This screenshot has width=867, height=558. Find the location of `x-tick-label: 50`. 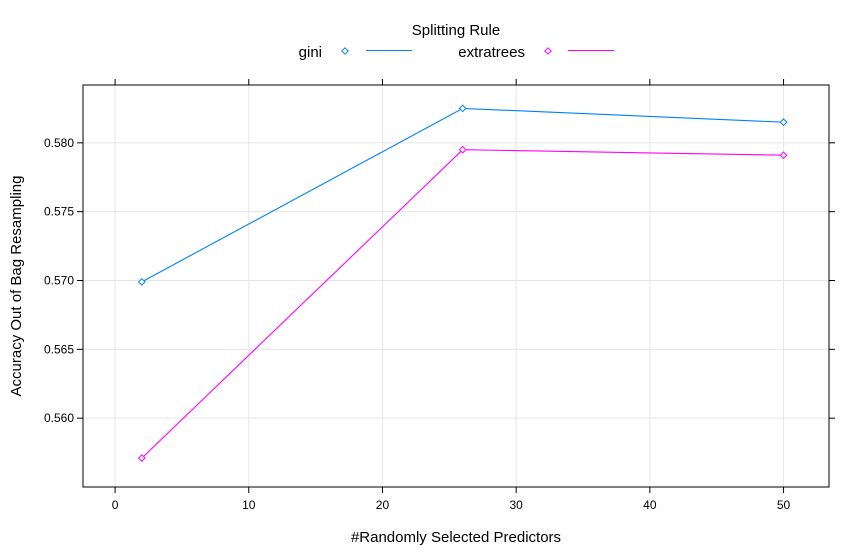

x-tick-label: 50 is located at coordinates (784, 505).